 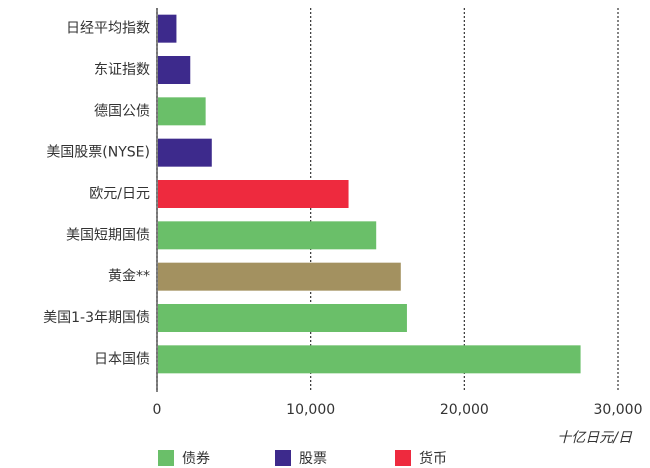 What do you see at coordinates (122, 359) in the screenshot?
I see `y-tick-label: 日本国债` at bounding box center [122, 359].